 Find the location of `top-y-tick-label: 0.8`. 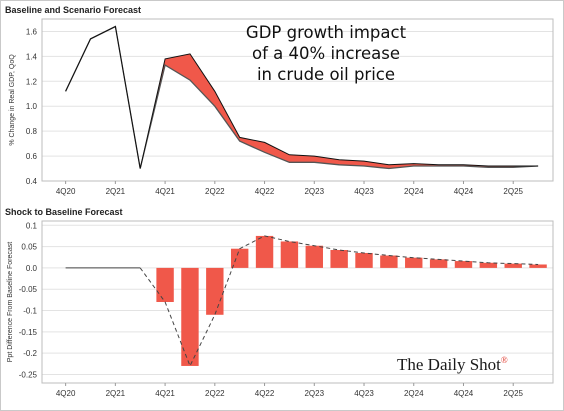

top-y-tick-label: 0.8 is located at coordinates (32, 131).